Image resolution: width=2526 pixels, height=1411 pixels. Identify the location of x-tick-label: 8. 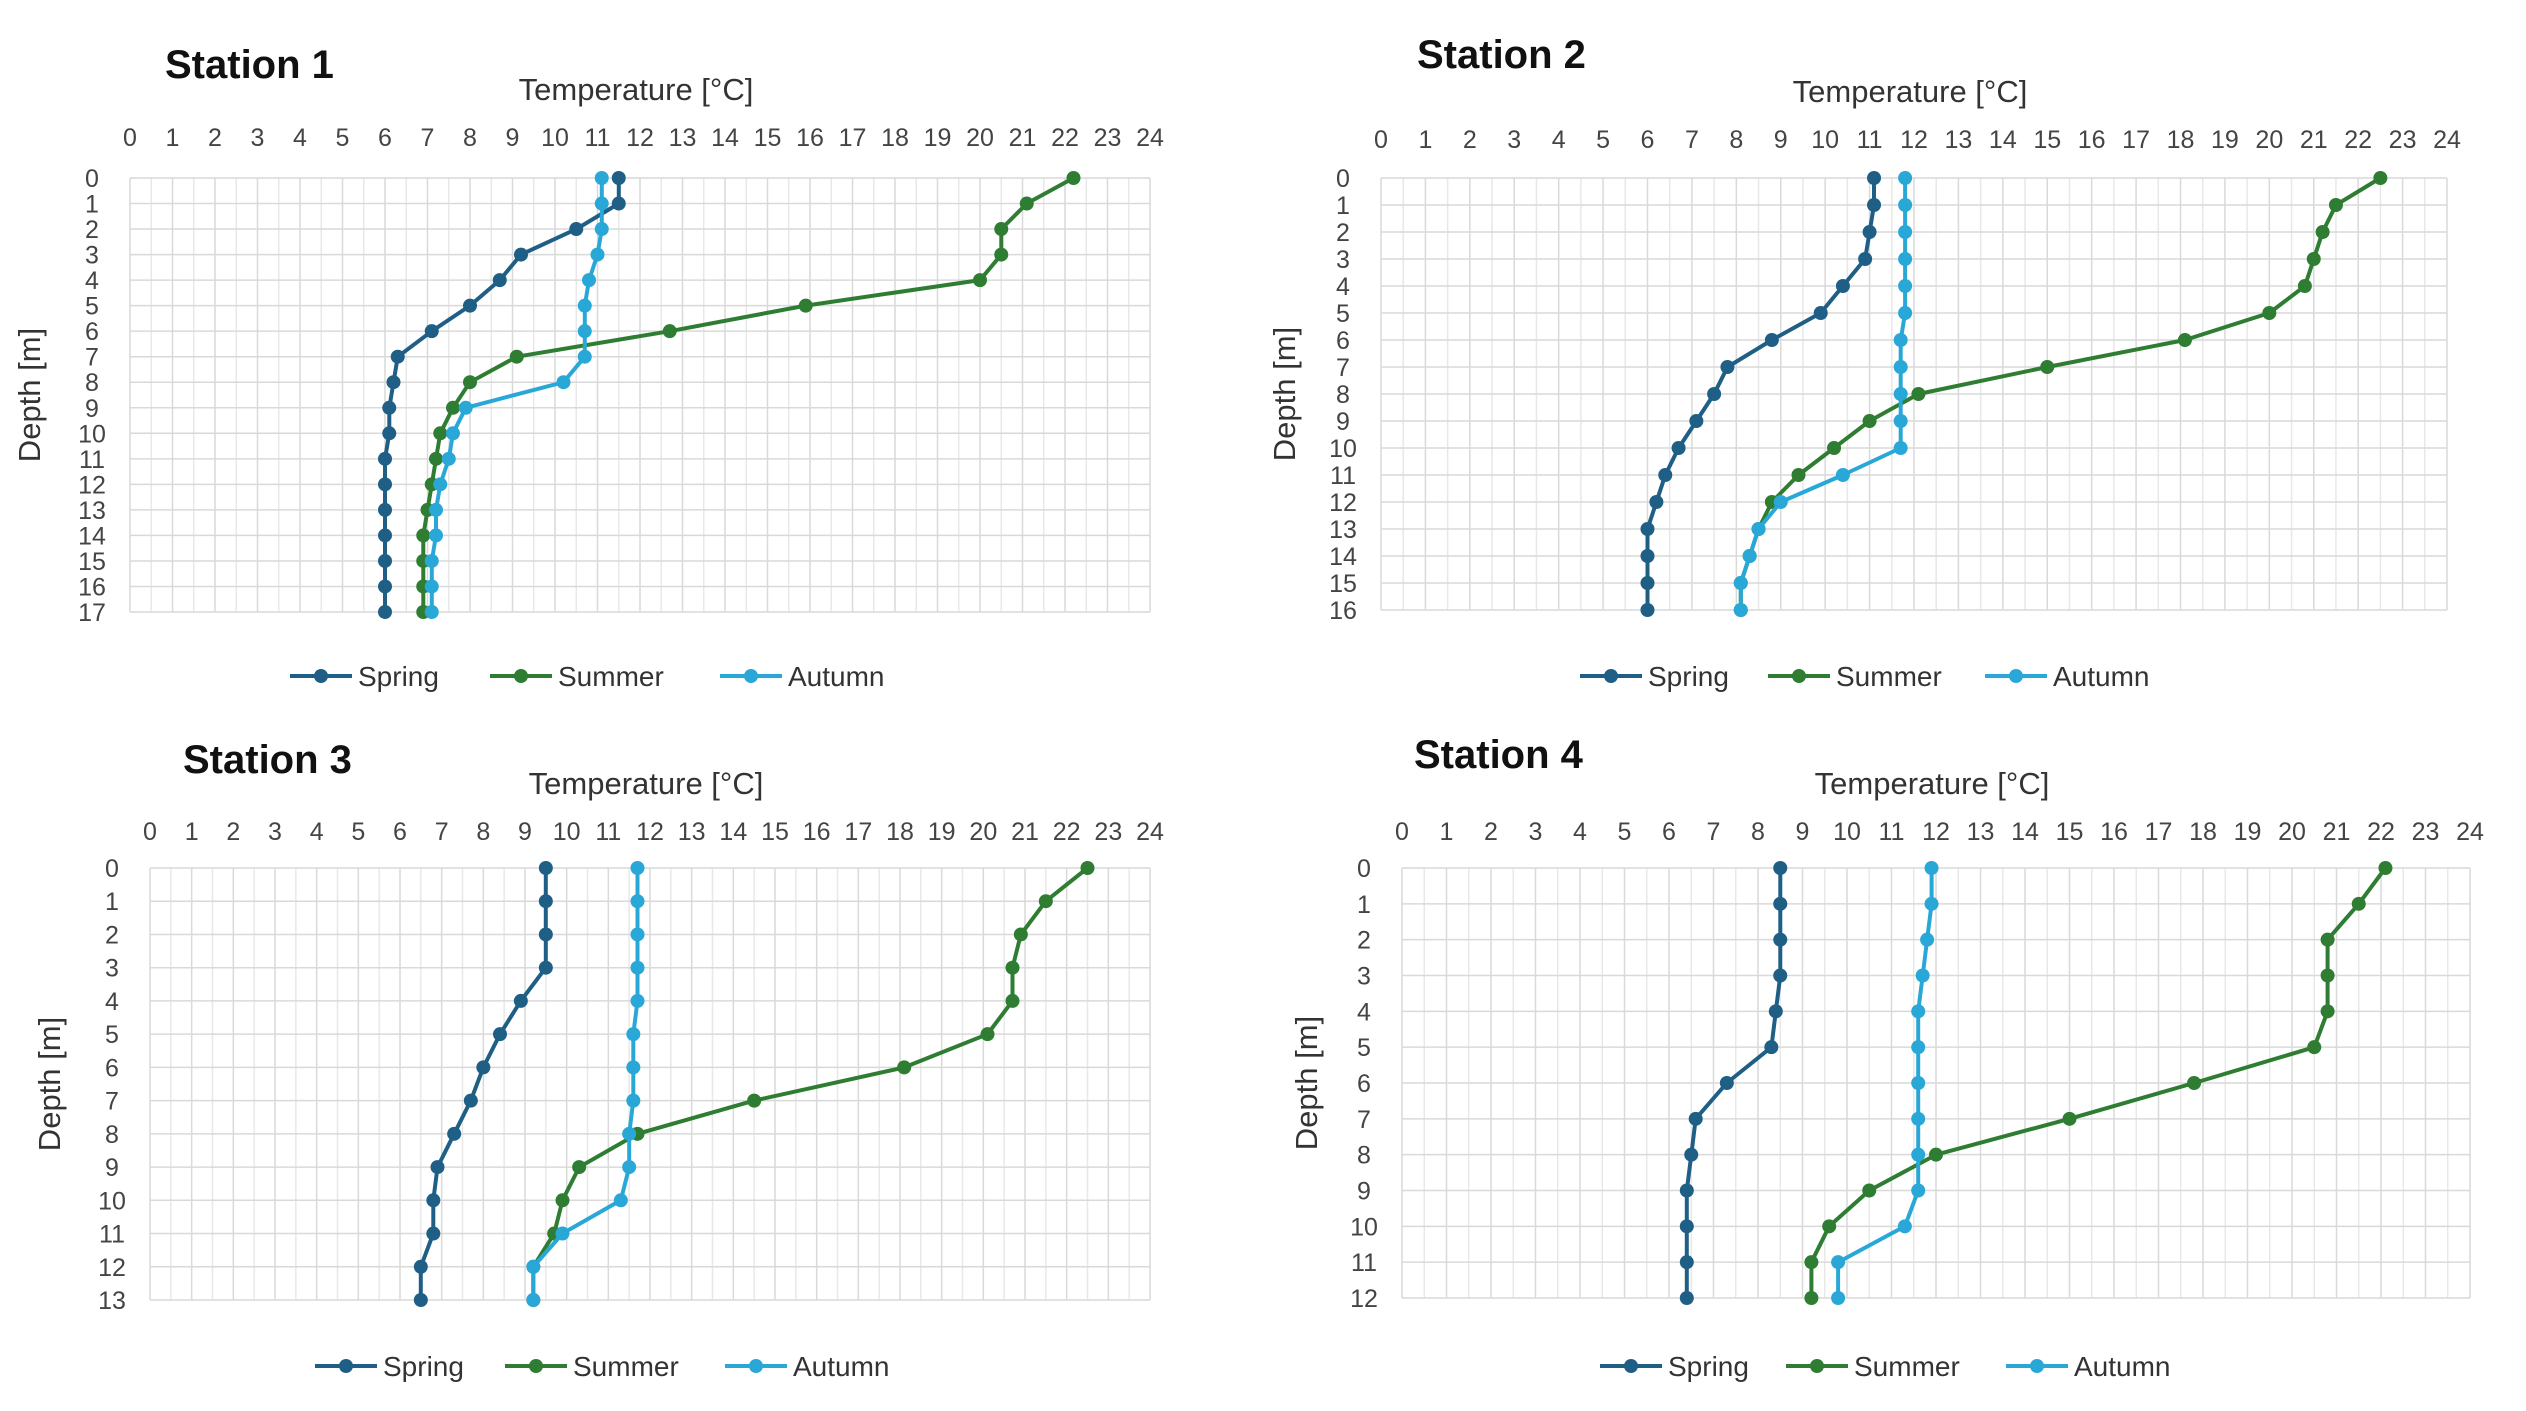
(1758, 832).